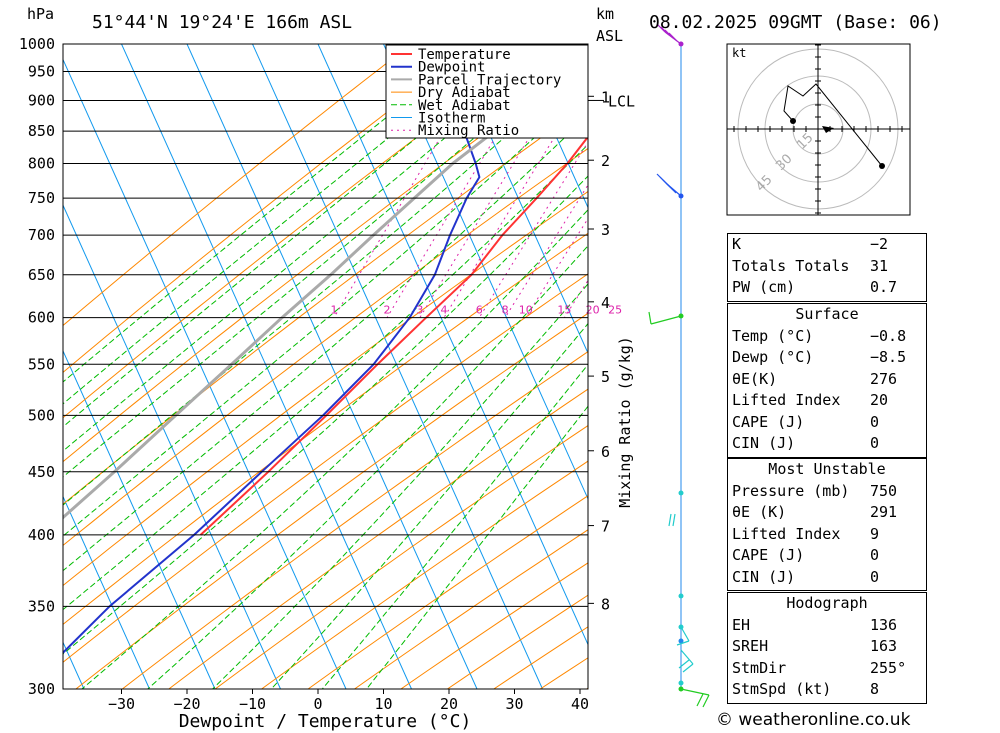 The width and height of the screenshot is (1000, 733). I want to click on wet-adiabat-line, so click(477, 547).